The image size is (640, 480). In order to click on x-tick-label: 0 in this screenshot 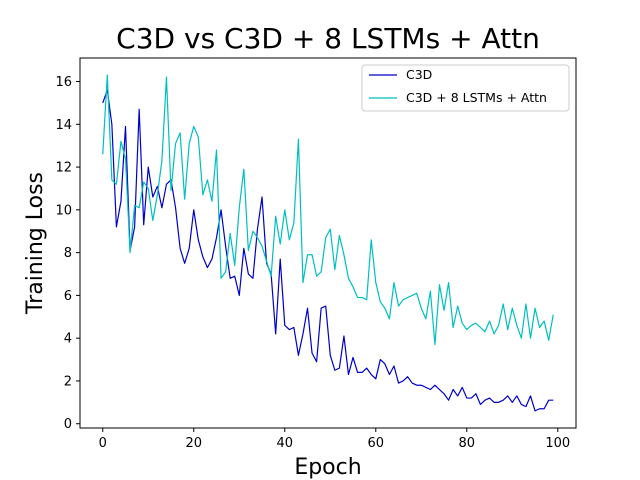, I will do `click(103, 443)`.